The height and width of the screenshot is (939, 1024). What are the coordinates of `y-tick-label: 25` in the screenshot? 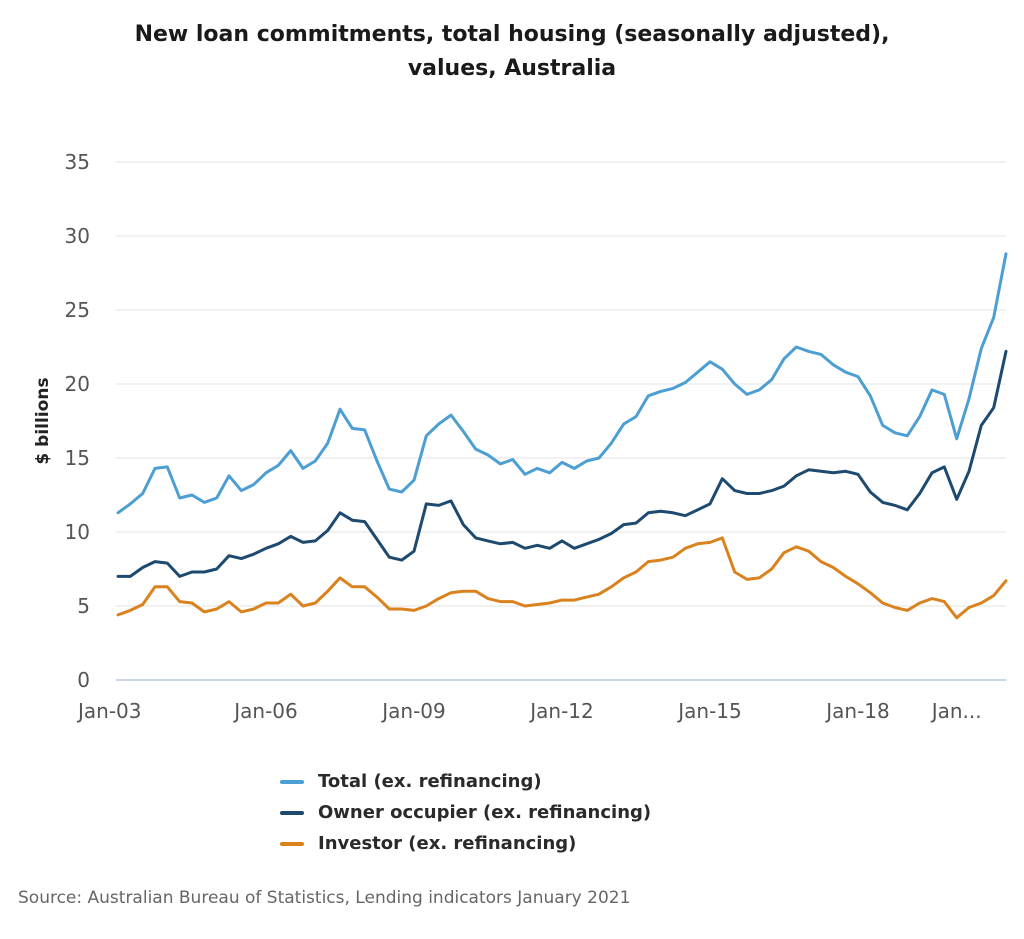 It's located at (77, 310).